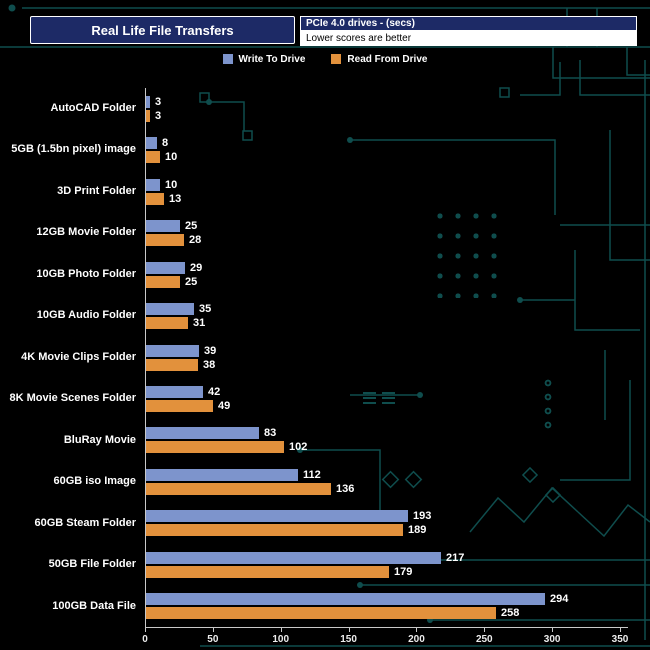 The image size is (650, 650). I want to click on category-label: 10GB Audio Folder, so click(86, 315).